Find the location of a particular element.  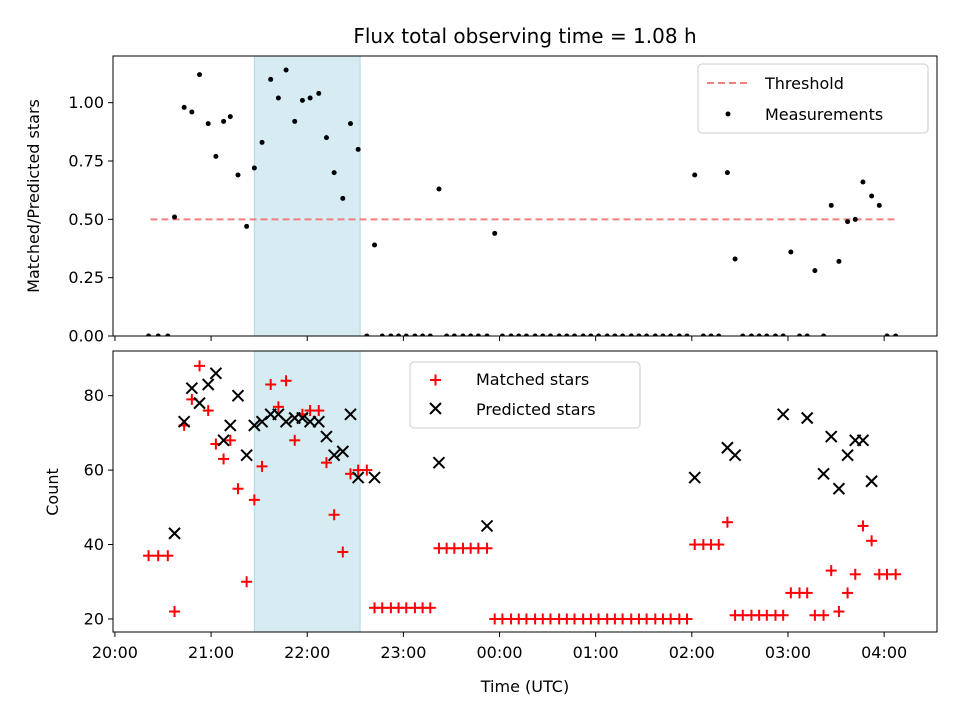

legend-measurements-swatch is located at coordinates (728, 114).